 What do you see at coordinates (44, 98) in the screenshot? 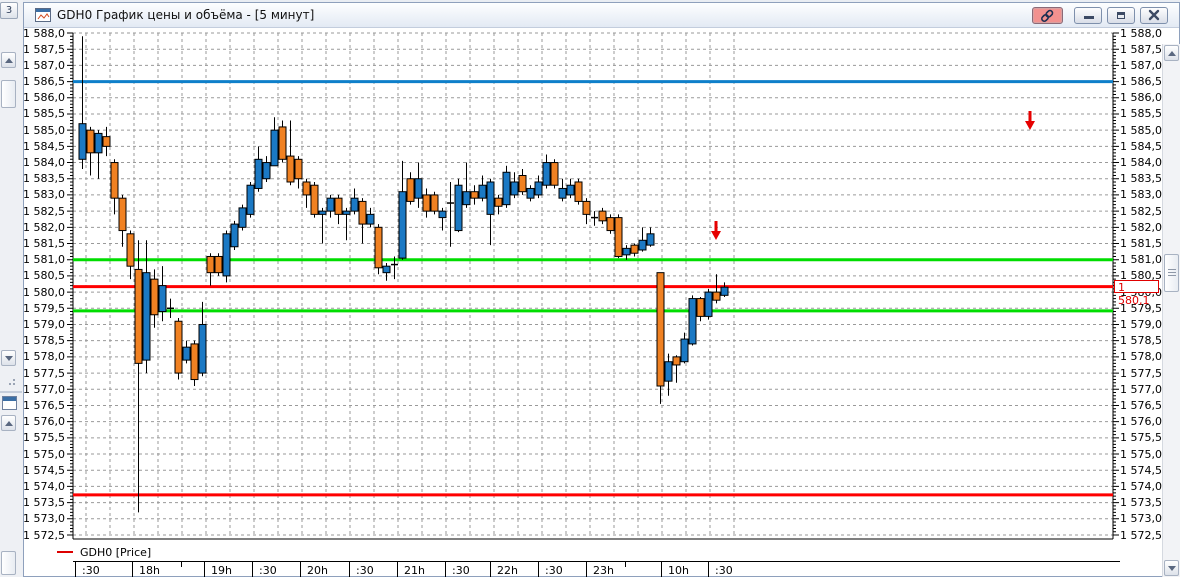
I see `price-axis-label: 1 586,0` at bounding box center [44, 98].